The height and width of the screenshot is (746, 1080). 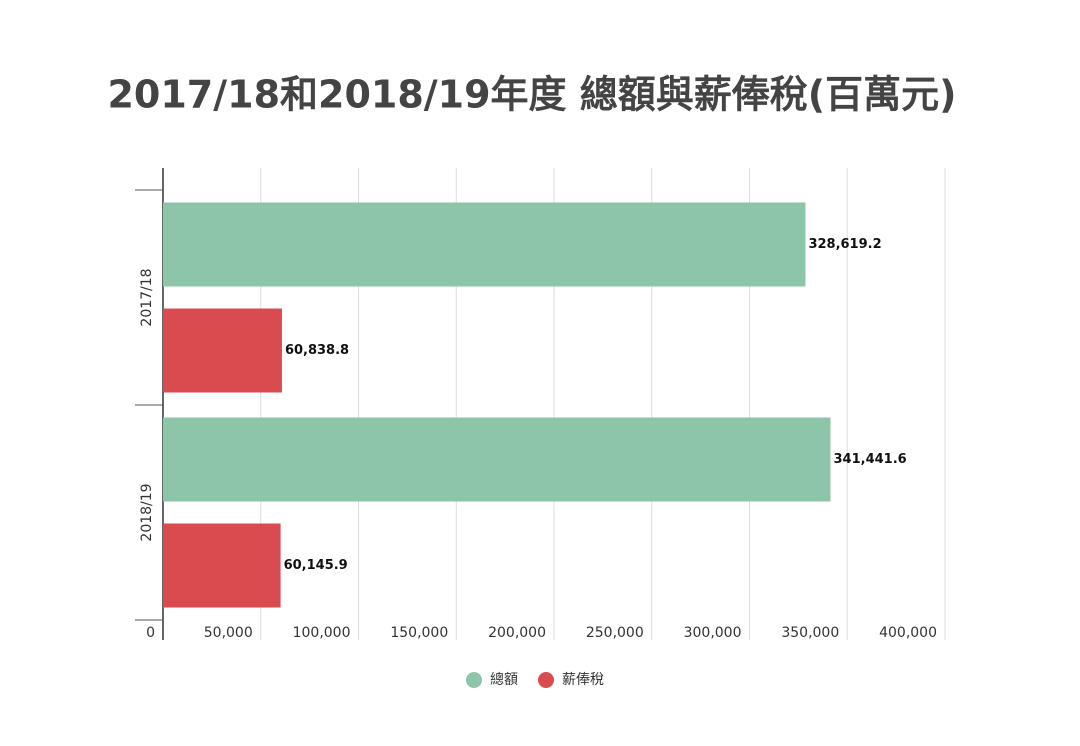 What do you see at coordinates (150, 633) in the screenshot?
I see `x-tick-label: 0` at bounding box center [150, 633].